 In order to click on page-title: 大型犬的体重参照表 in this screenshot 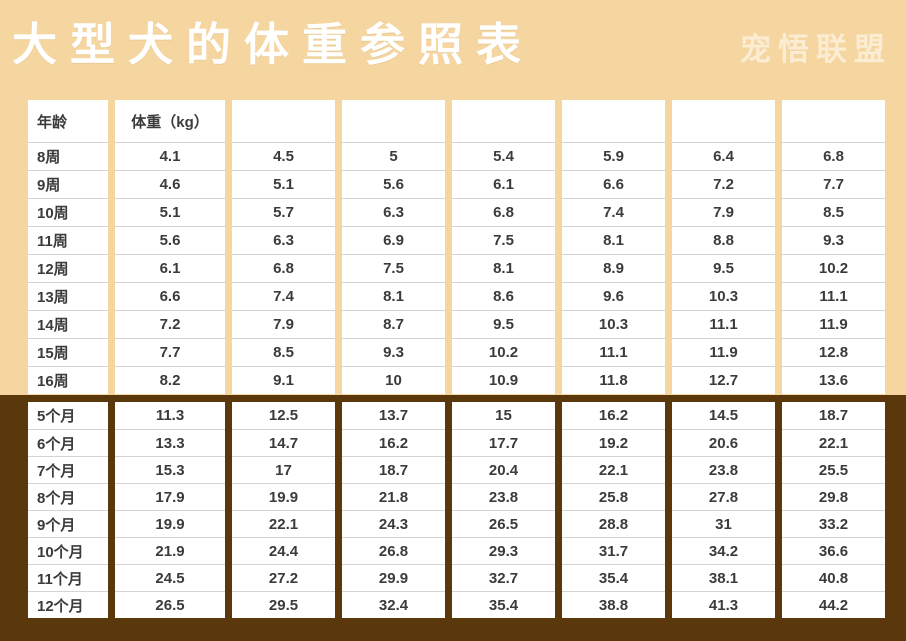, I will do `click(273, 44)`.